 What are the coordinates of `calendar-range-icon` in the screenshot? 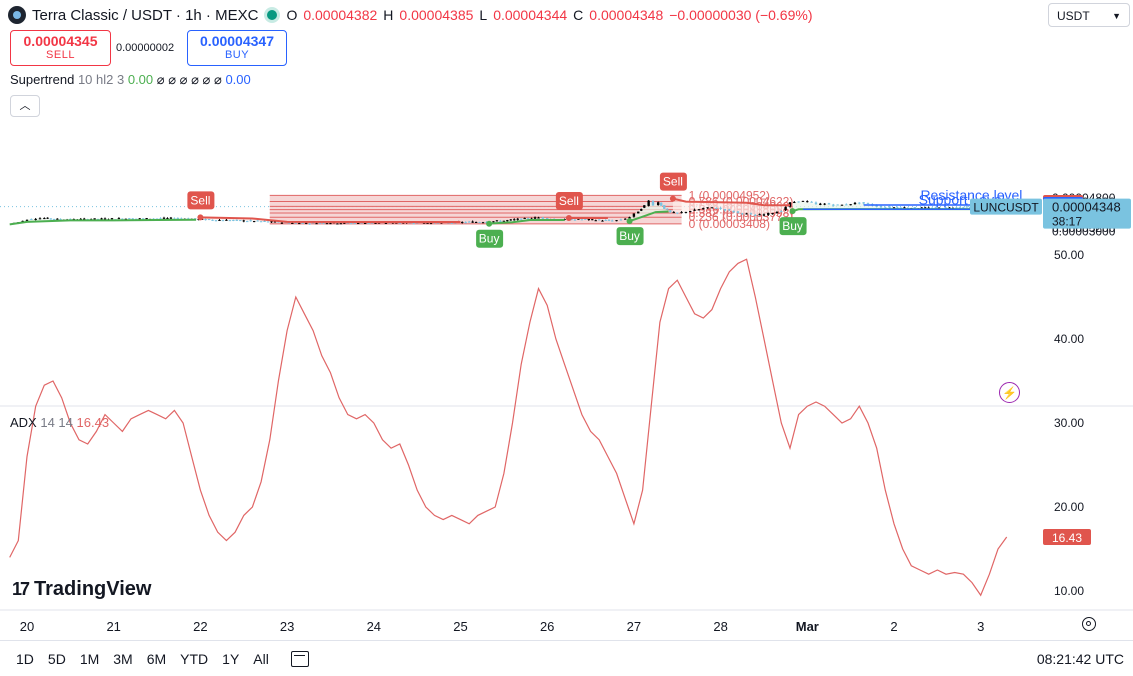 It's located at (299, 658).